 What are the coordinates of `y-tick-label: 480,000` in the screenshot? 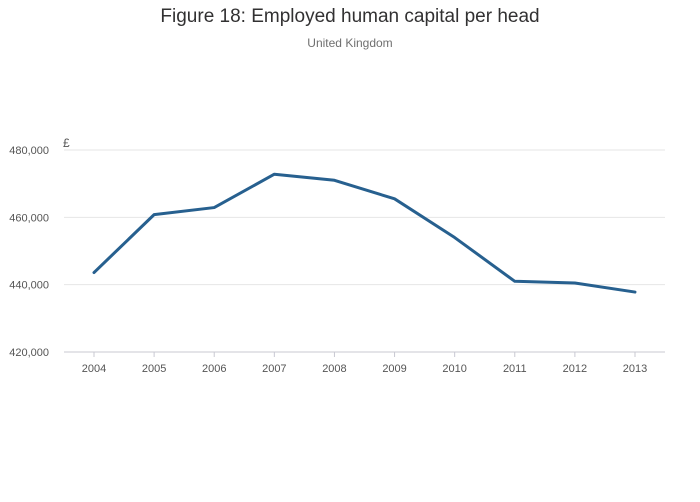 It's located at (29, 151).